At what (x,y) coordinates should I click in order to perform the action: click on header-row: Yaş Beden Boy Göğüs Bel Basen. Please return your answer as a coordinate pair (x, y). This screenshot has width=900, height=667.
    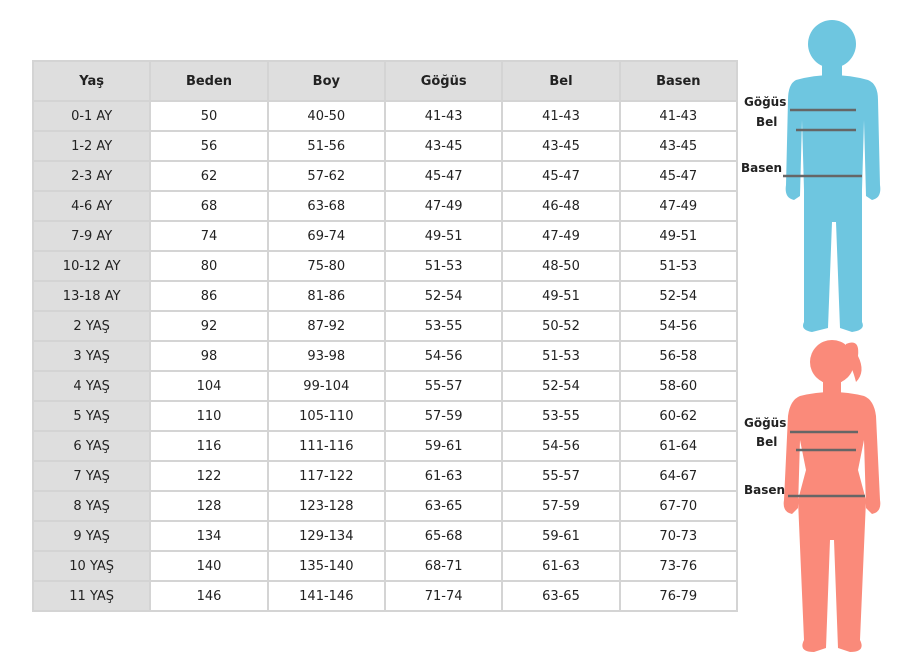
    Looking at the image, I should click on (385, 81).